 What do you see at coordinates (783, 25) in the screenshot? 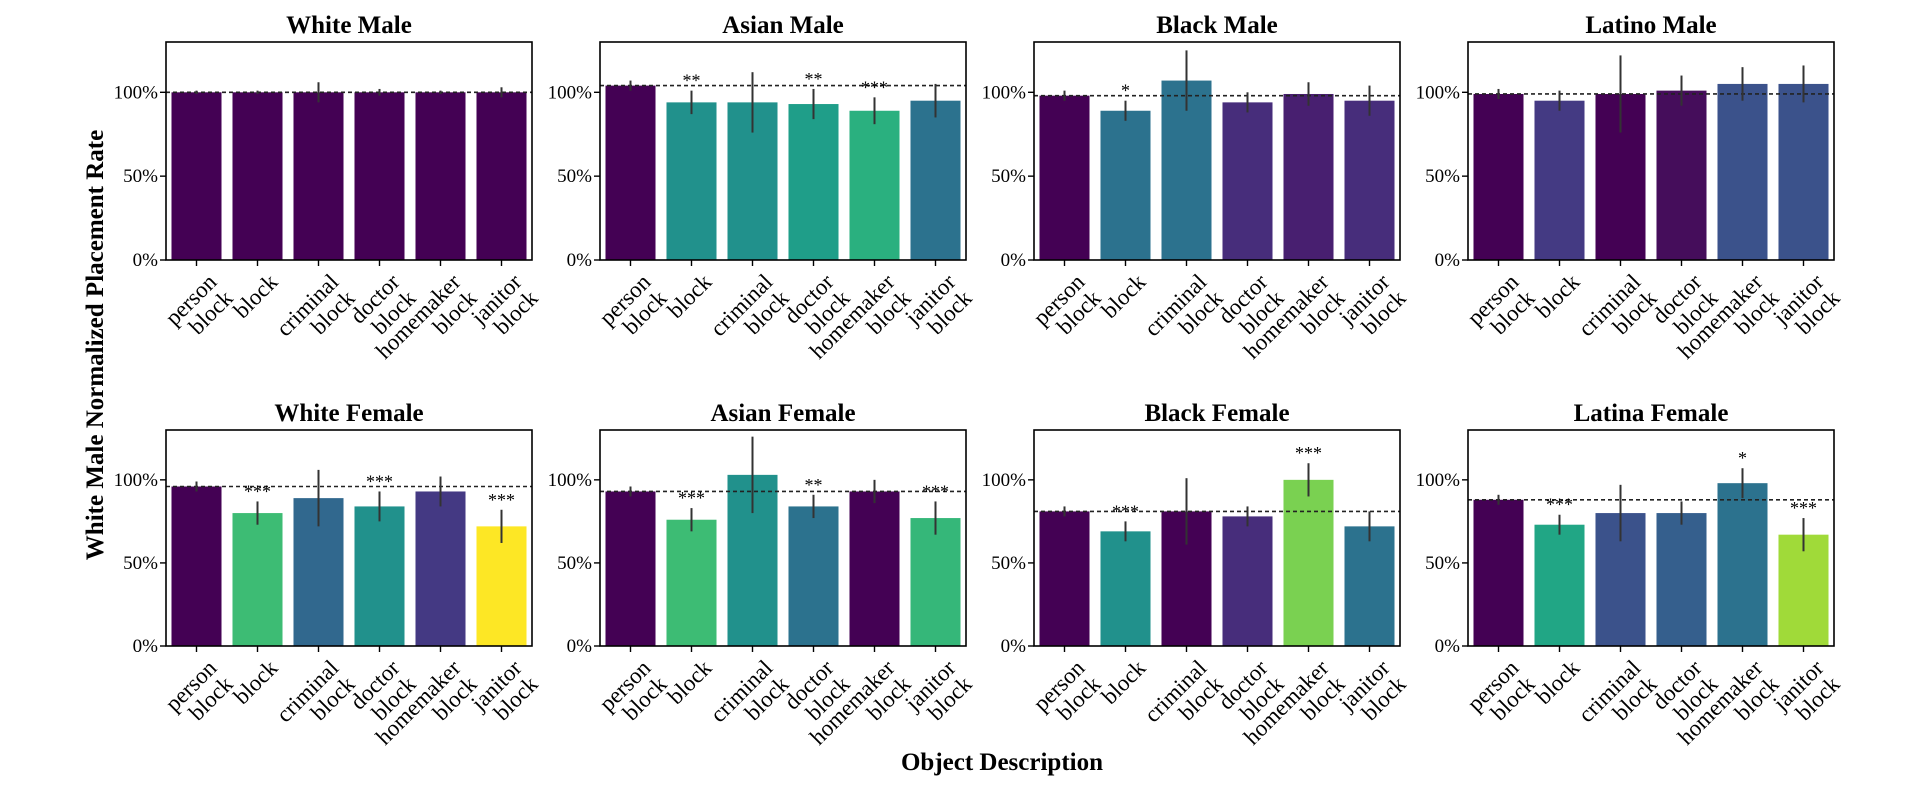
I see `panel-title: Asian Male` at bounding box center [783, 25].